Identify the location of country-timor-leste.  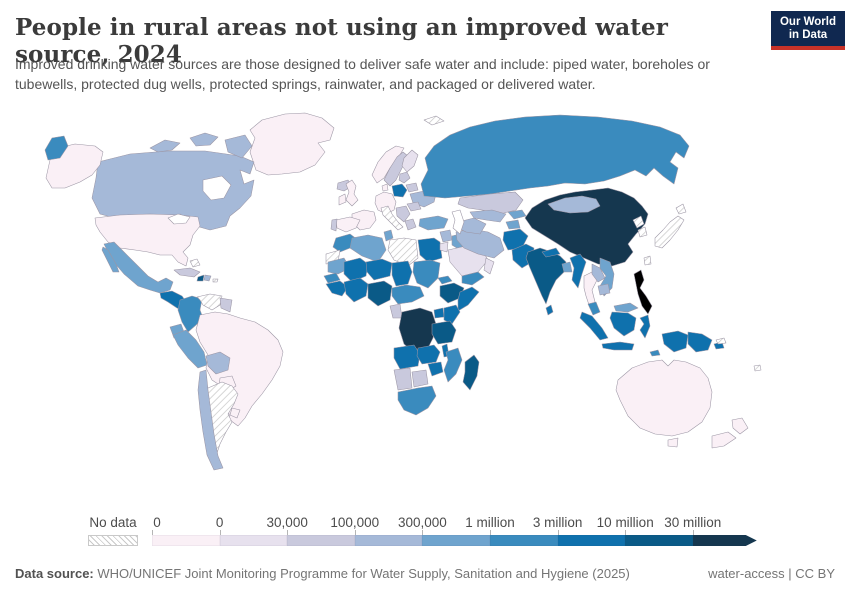
(655, 353).